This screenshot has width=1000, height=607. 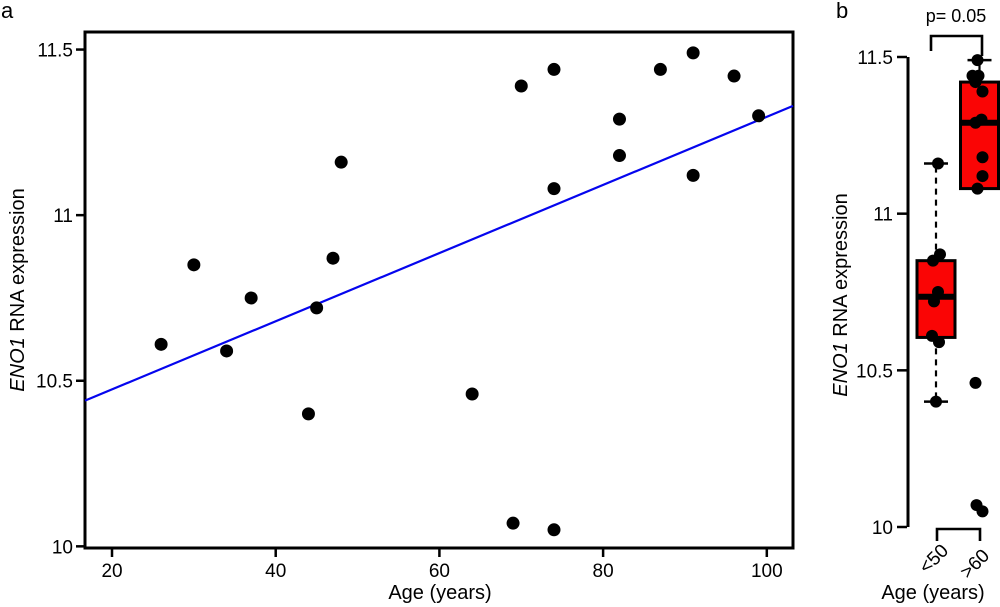 I want to click on x-group-bracket, so click(x=958, y=534).